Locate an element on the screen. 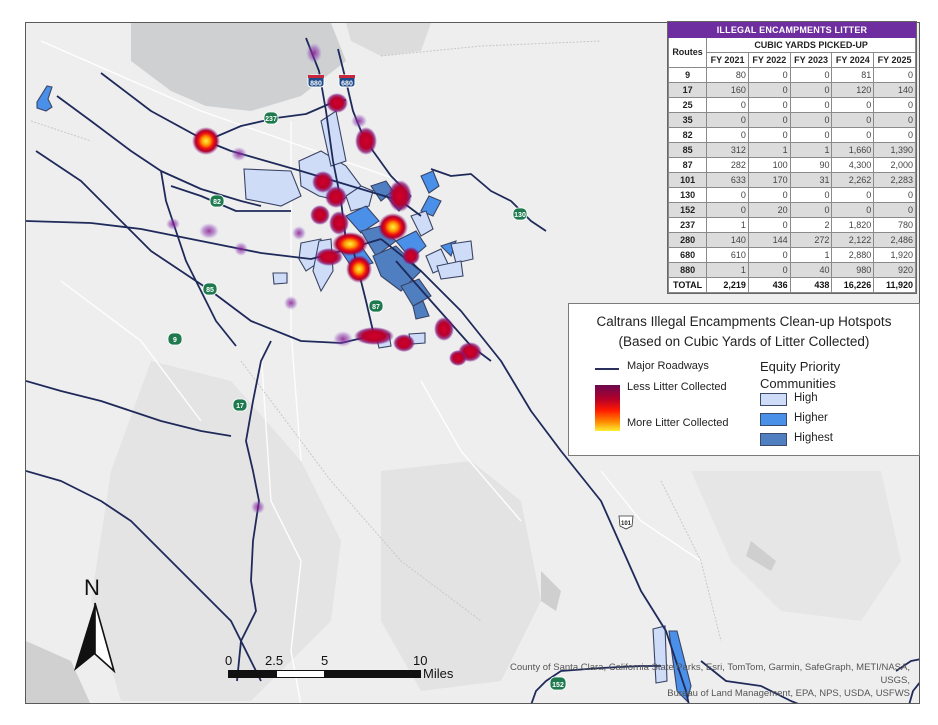  shield-82: 82 is located at coordinates (217, 201).